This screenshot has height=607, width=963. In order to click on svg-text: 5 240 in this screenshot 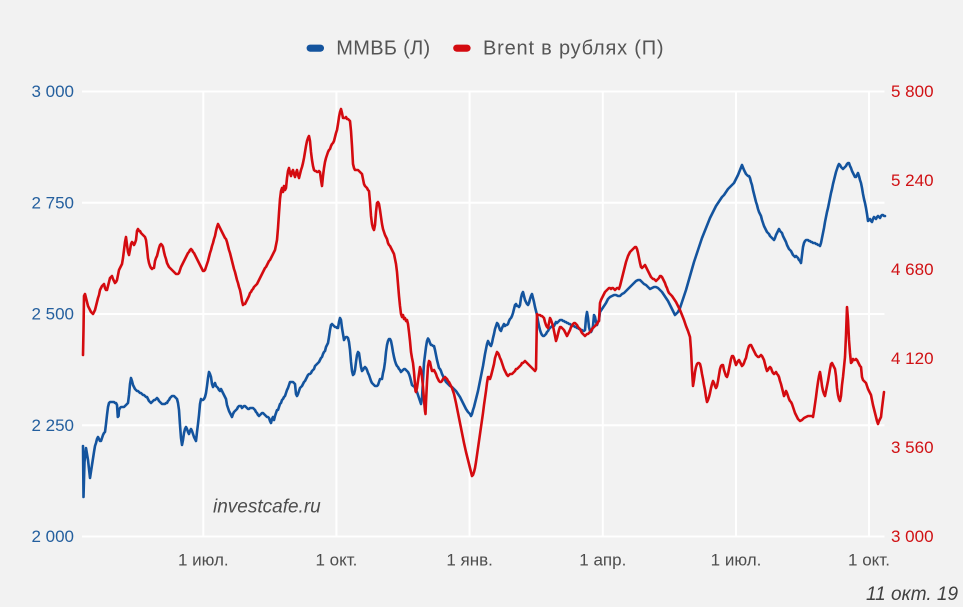, I will do `click(912, 180)`.